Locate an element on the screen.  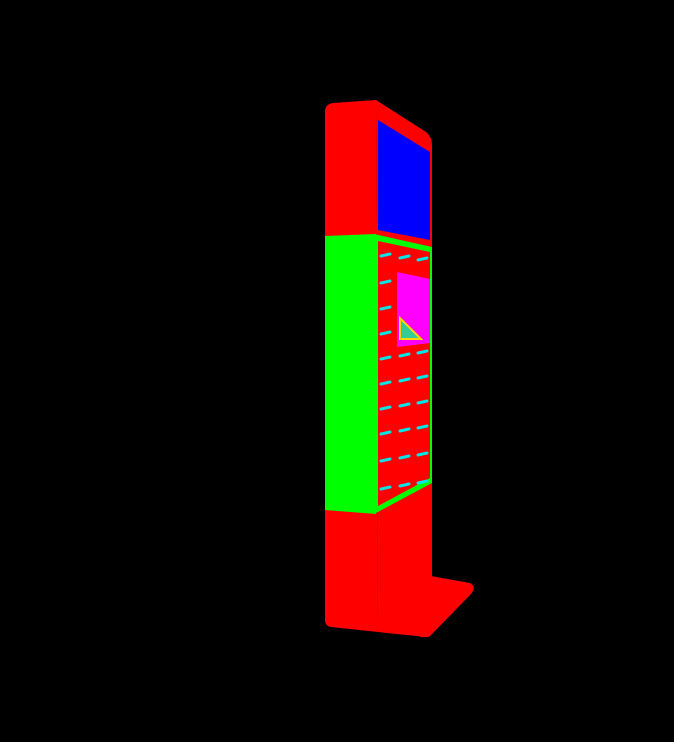
card-reader-icon is located at coordinates (411, 327).